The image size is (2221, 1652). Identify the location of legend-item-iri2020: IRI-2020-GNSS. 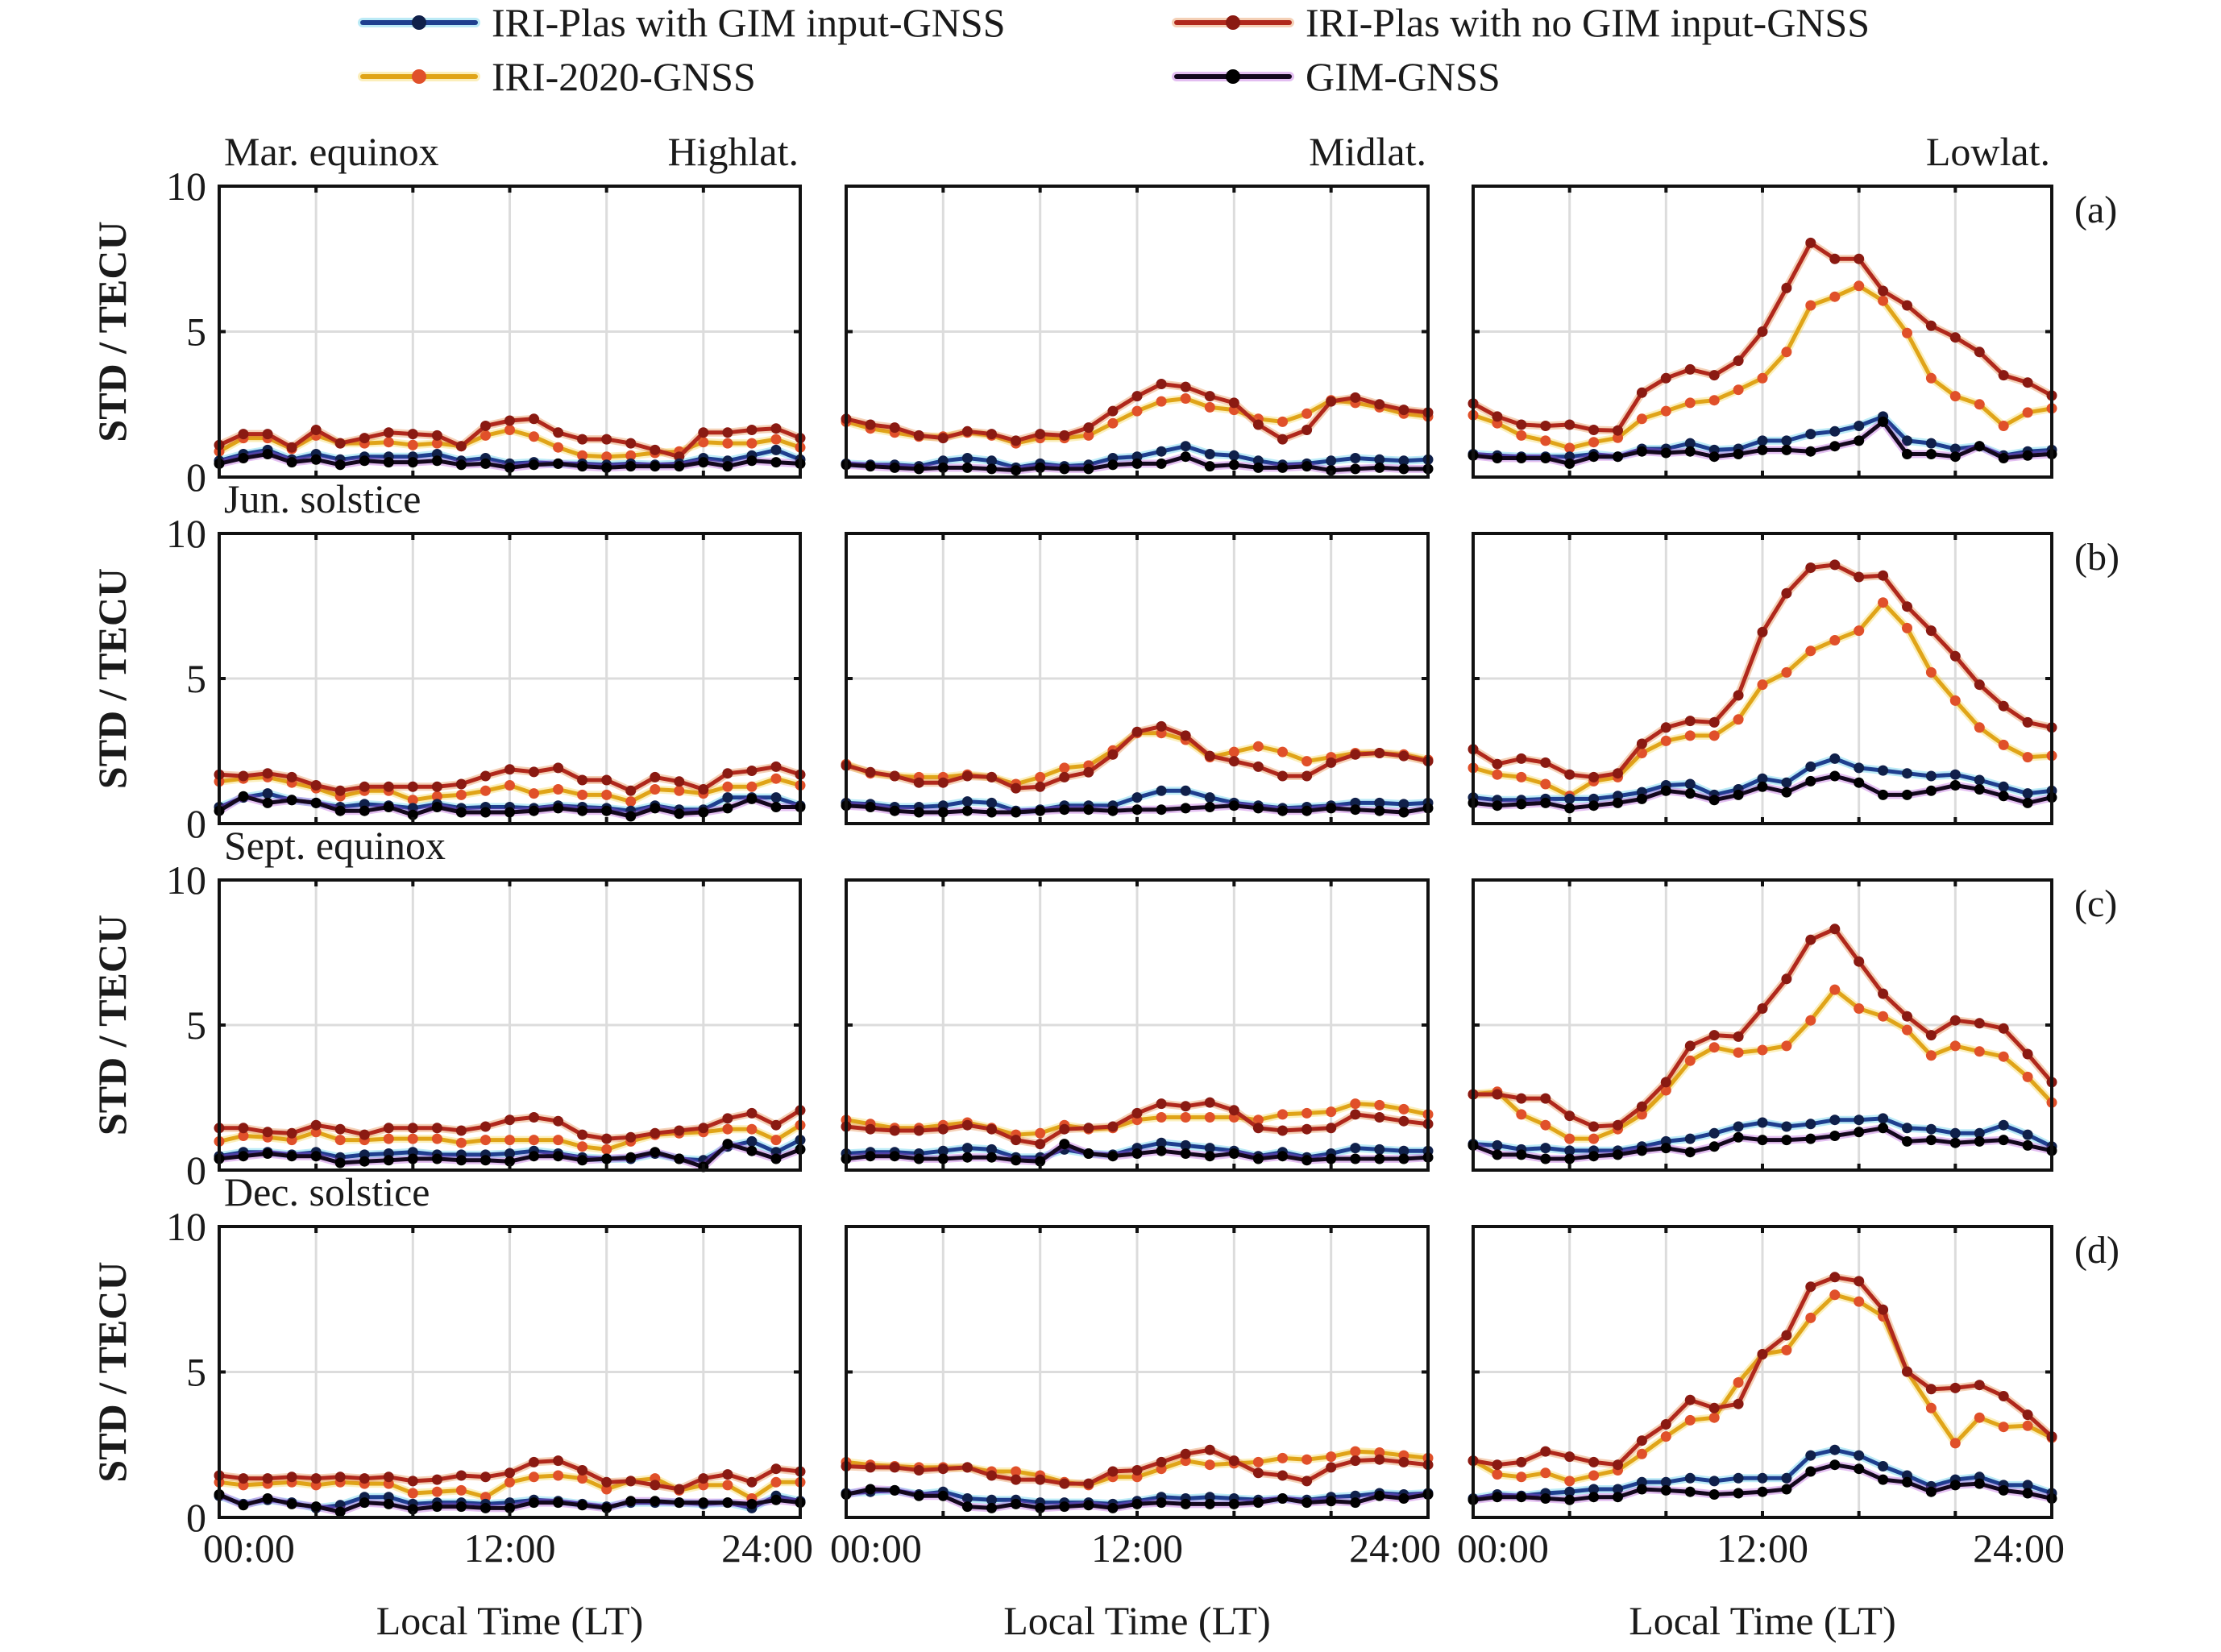
(557, 76).